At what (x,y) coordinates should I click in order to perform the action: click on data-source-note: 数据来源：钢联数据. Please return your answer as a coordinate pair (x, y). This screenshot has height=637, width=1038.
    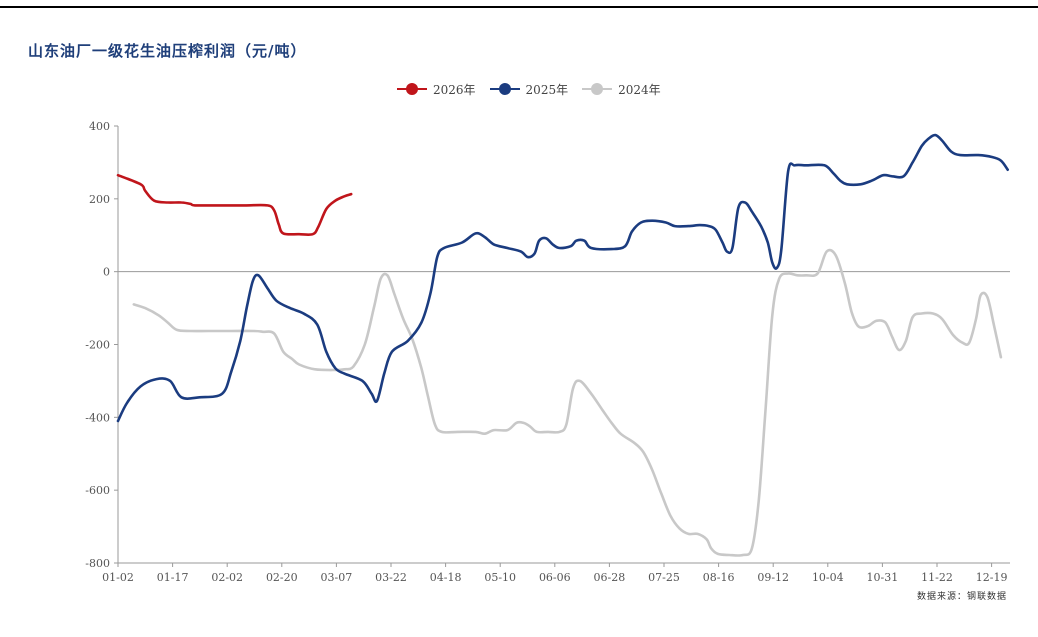
    Looking at the image, I should click on (962, 597).